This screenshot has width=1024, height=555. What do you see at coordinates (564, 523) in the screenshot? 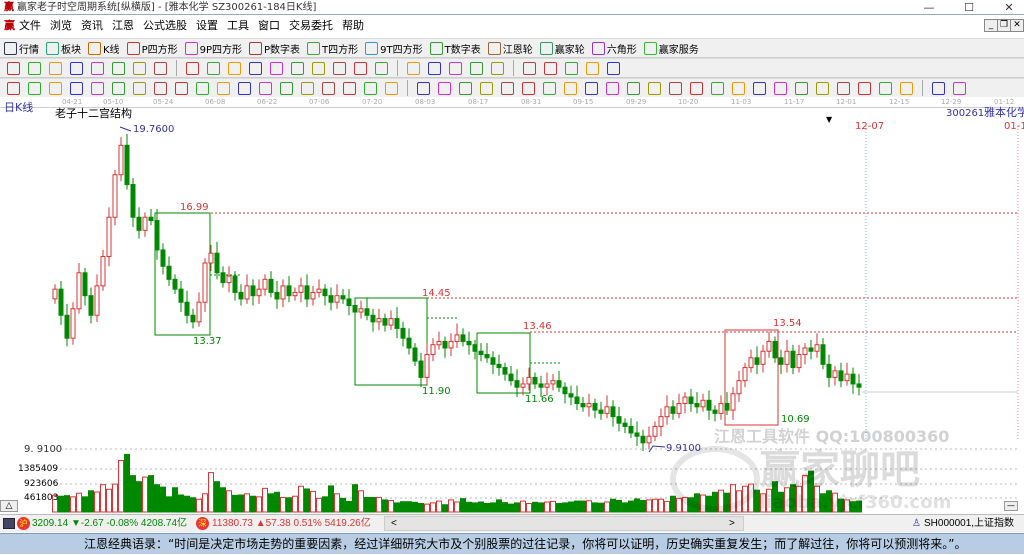
I see `horizontal-scrollbar: < >` at bounding box center [564, 523].